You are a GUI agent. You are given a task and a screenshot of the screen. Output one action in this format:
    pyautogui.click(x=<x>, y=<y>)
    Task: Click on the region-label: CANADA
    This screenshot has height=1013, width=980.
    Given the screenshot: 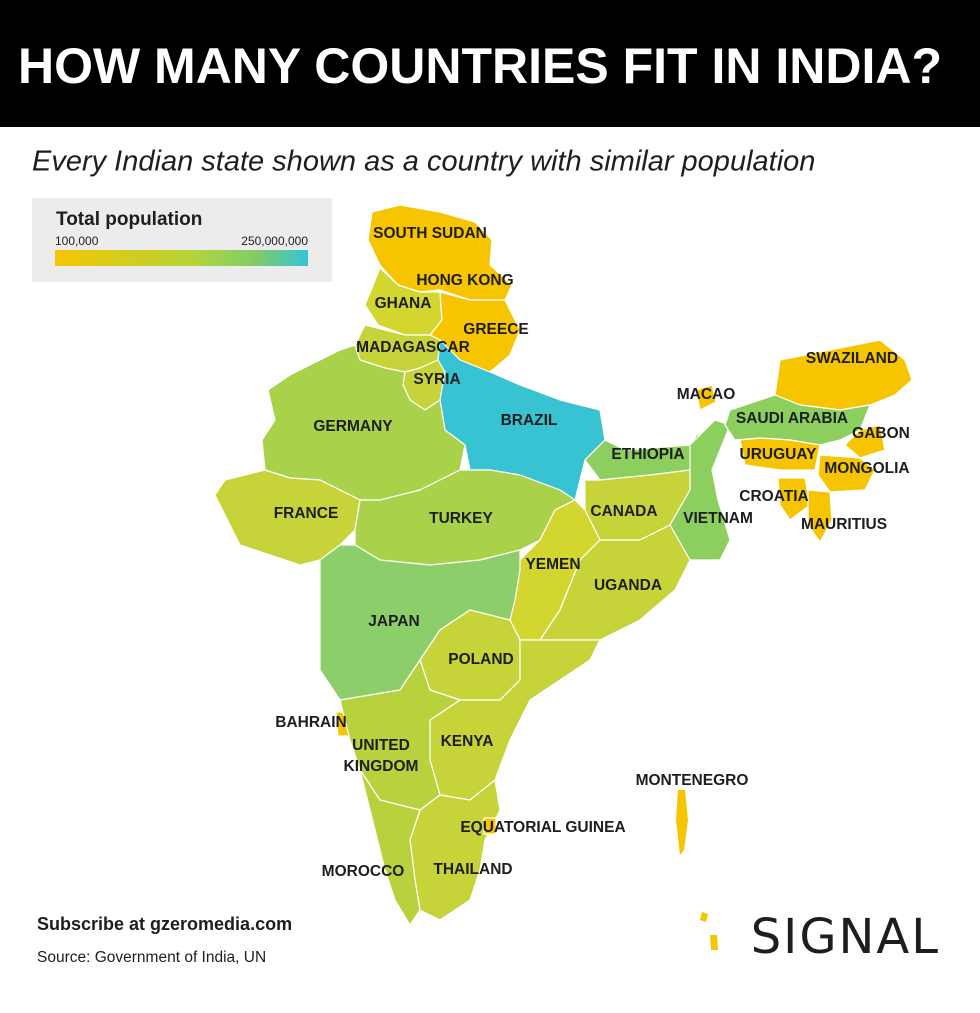 What is the action you would take?
    pyautogui.click(x=623, y=511)
    